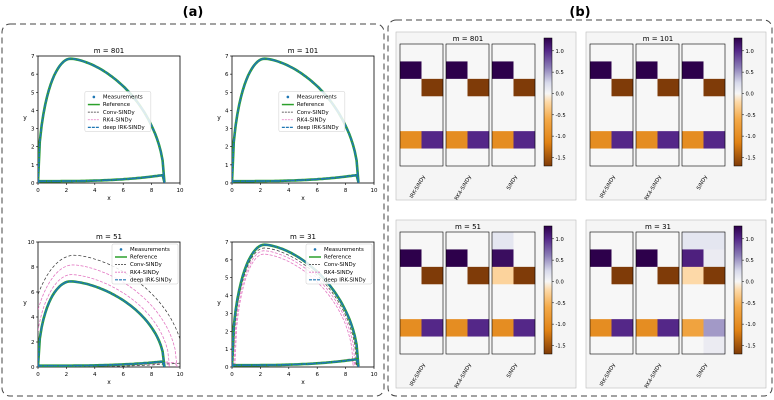 The width and height of the screenshot is (774, 400). Describe the element at coordinates (227, 279) in the screenshot. I see `y-tick-label: 5` at that location.